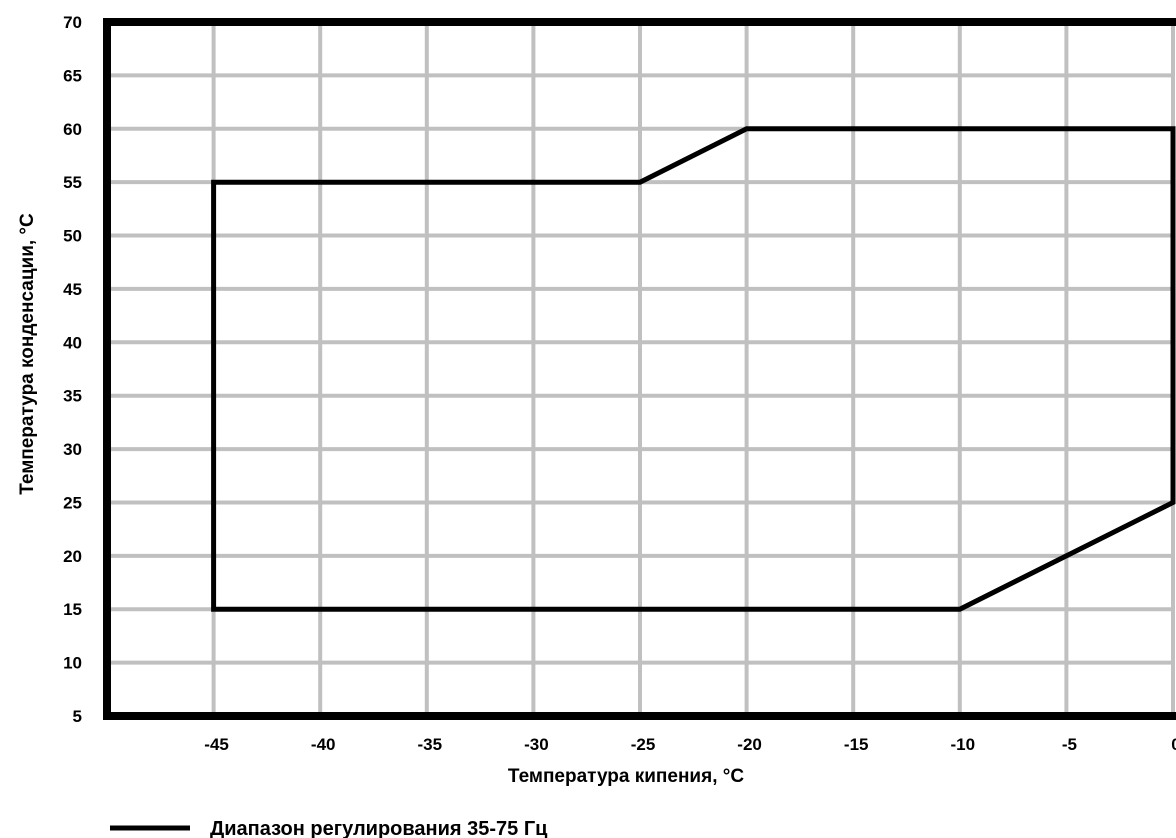 The image size is (1176, 838). Describe the element at coordinates (72, 22) in the screenshot. I see `y-tick-label: 70` at that location.